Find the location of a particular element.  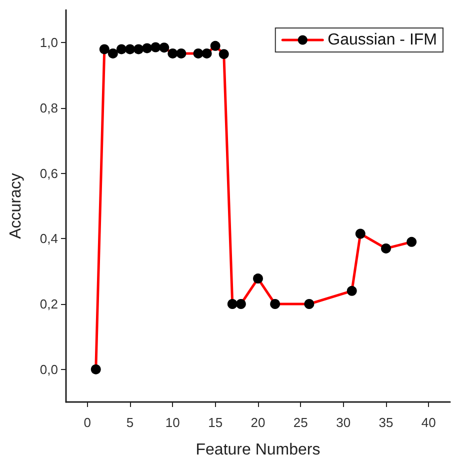

x-tick-label: 20 is located at coordinates (258, 422).